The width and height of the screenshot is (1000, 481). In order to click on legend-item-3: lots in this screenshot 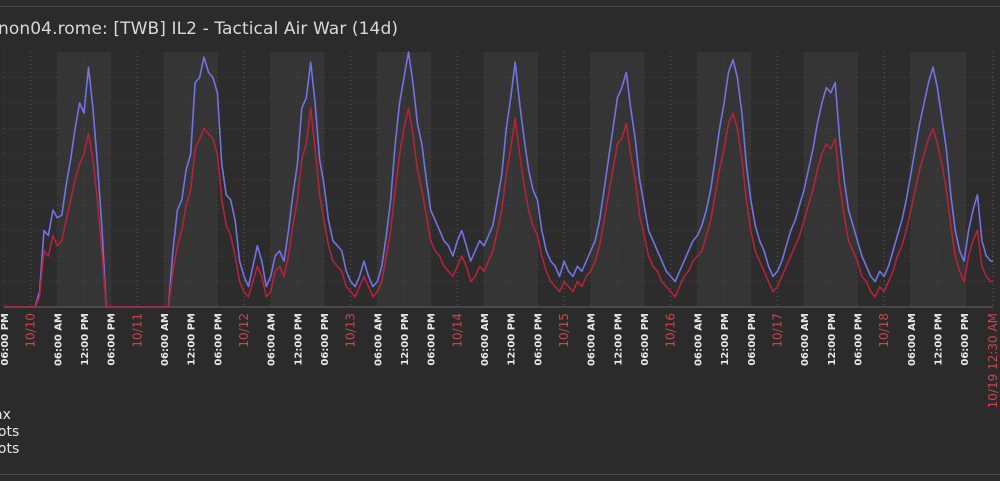, I will do `click(10, 449)`.